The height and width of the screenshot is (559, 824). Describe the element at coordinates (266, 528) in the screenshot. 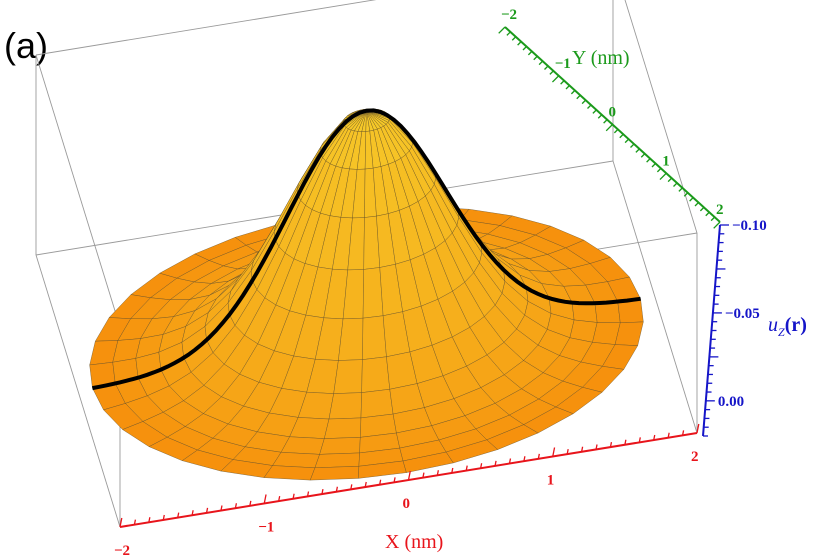

I see `x-tick-label: −1` at that location.